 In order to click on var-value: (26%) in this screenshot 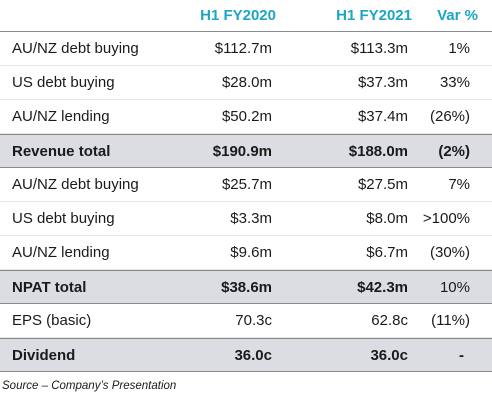, I will do `click(449, 116)`.